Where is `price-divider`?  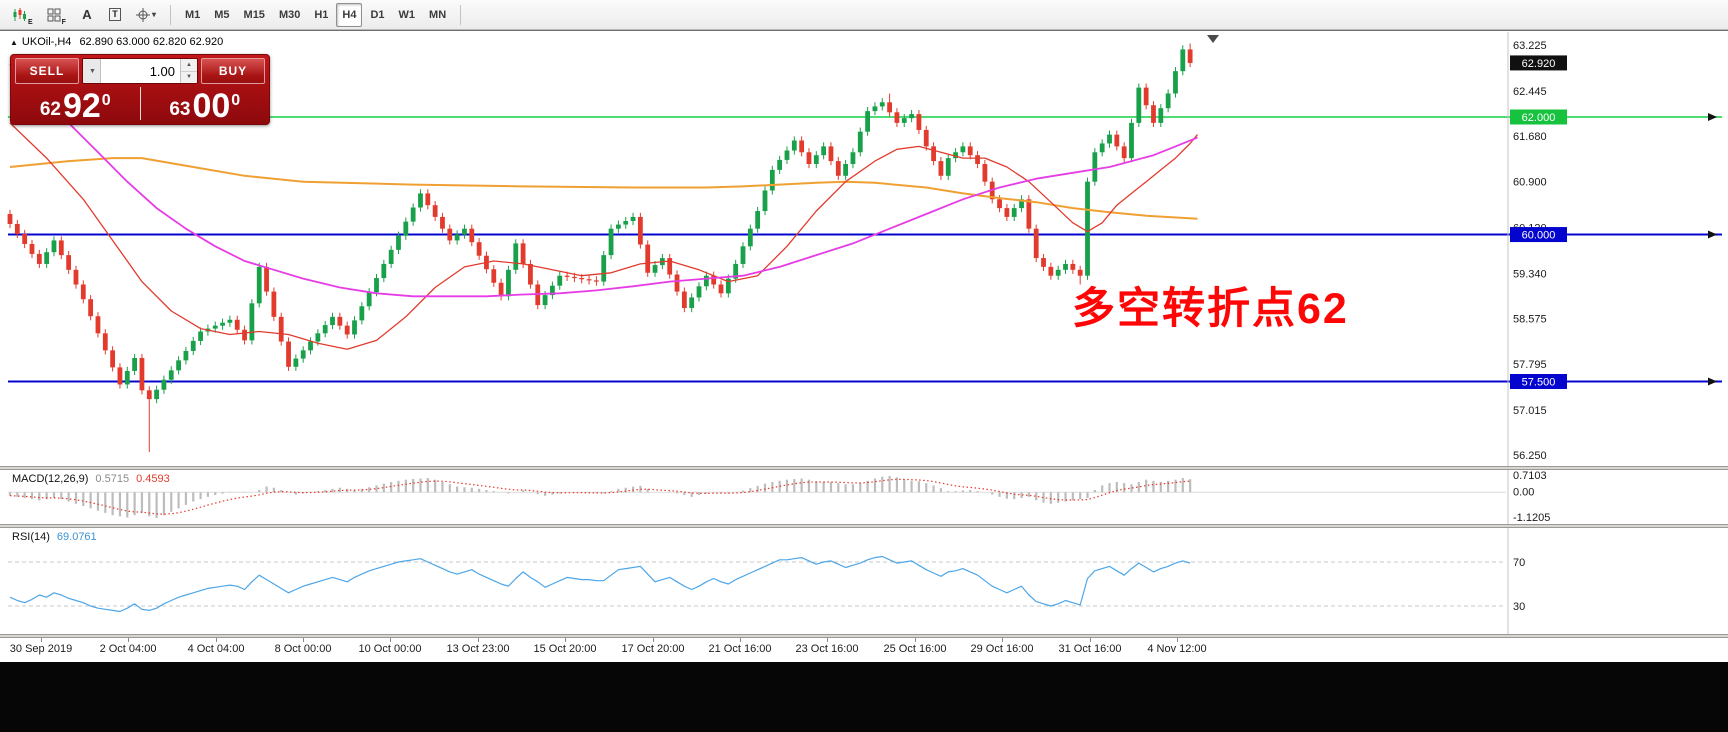 price-divider is located at coordinates (140, 103).